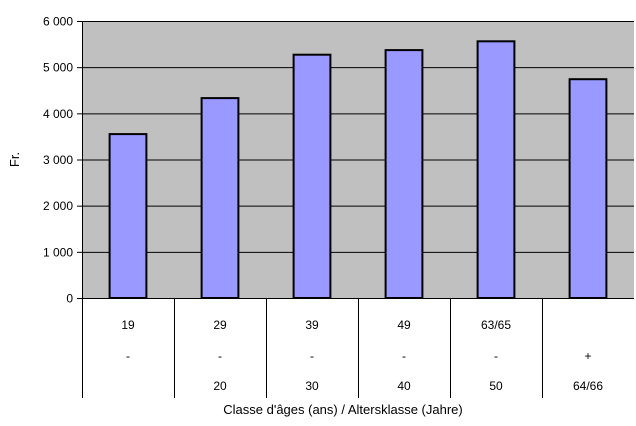  I want to click on category-label: 30, so click(312, 386).